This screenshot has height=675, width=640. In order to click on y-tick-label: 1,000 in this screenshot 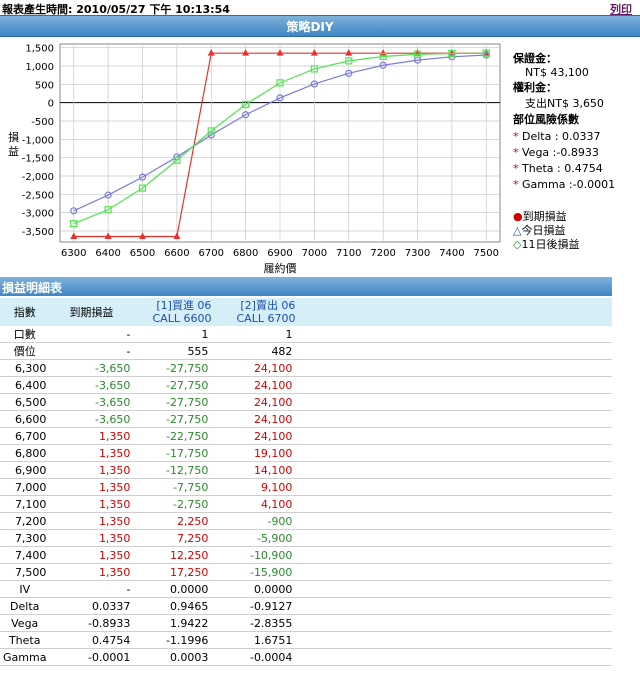, I will do `click(39, 67)`.